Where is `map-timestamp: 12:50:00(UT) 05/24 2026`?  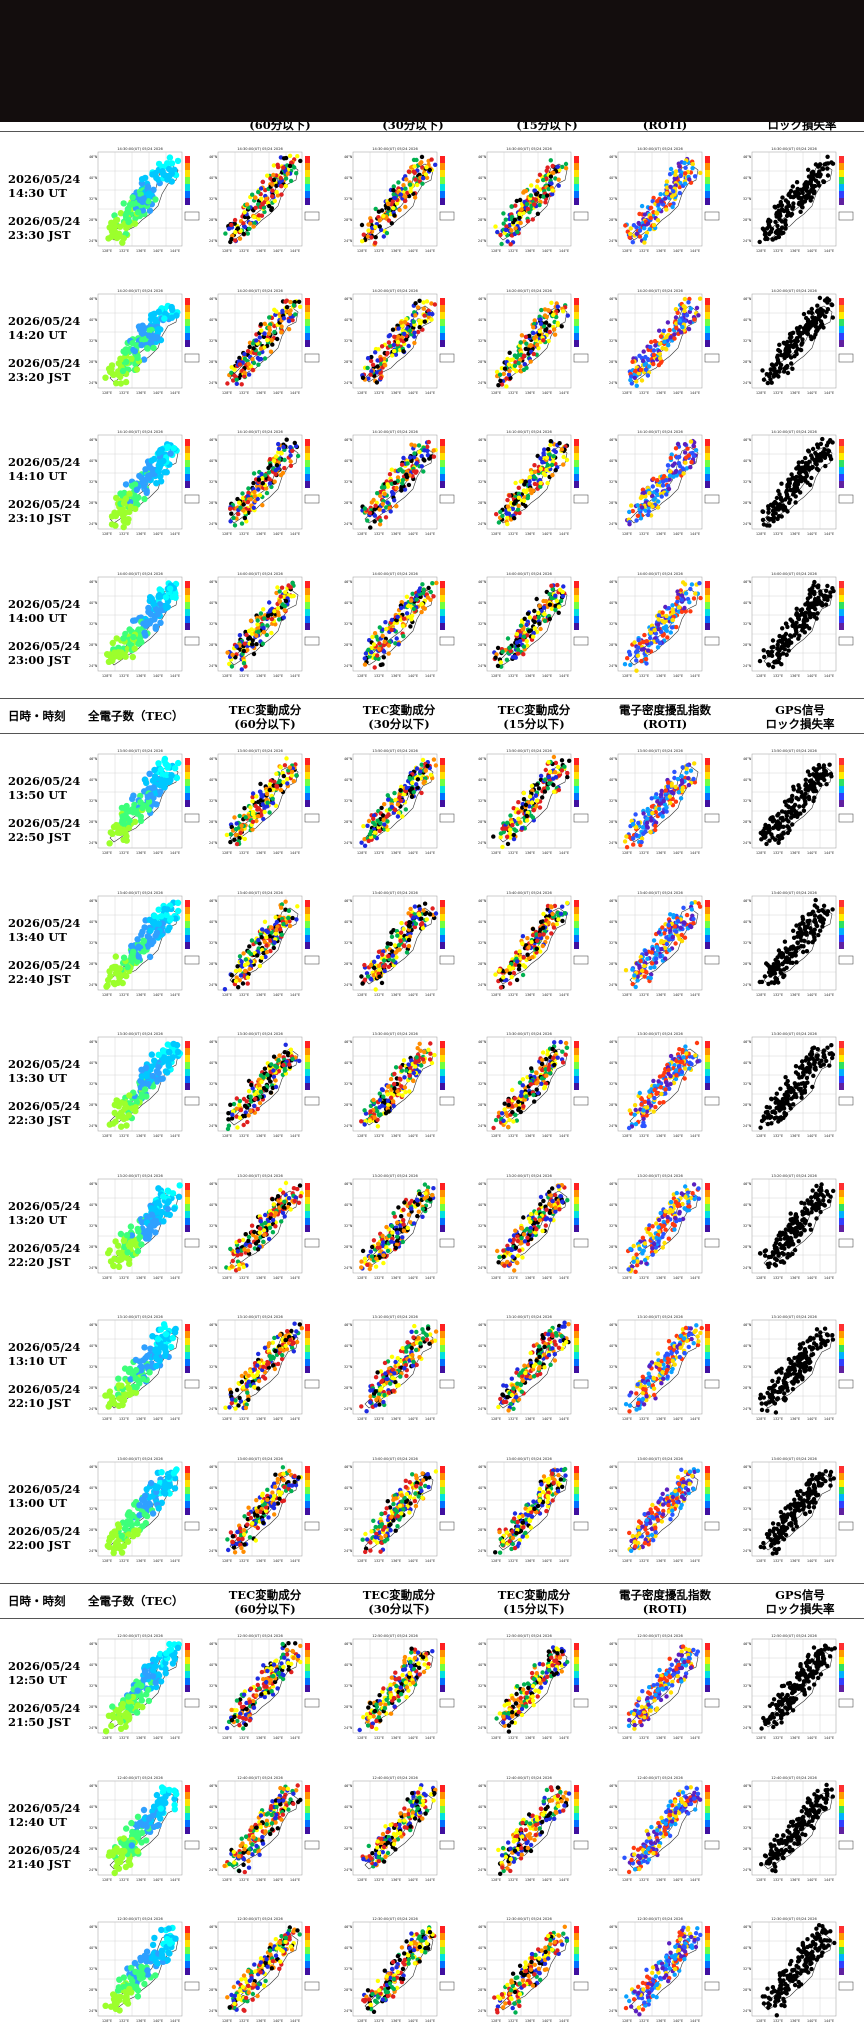 map-timestamp: 12:50:00(UT) 05/24 2026 is located at coordinates (260, 1636).